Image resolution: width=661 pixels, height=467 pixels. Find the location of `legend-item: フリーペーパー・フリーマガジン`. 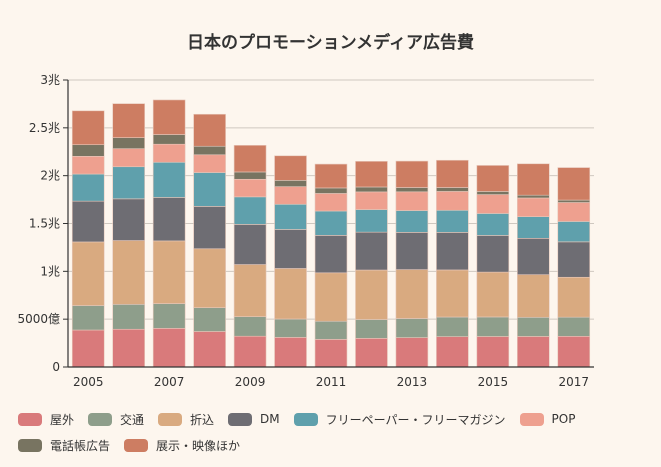

legend-item: フリーペーパー・フリーマガジン is located at coordinates (399, 419).